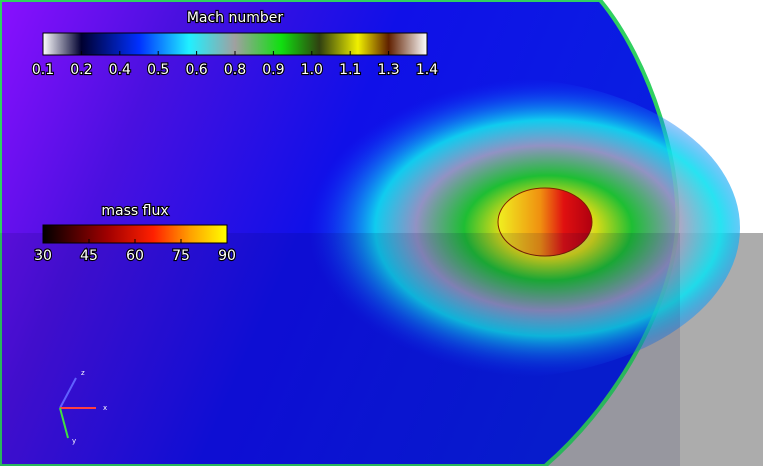 This screenshot has height=466, width=763. I want to click on colorbar-title: Mach number, so click(235, 18).